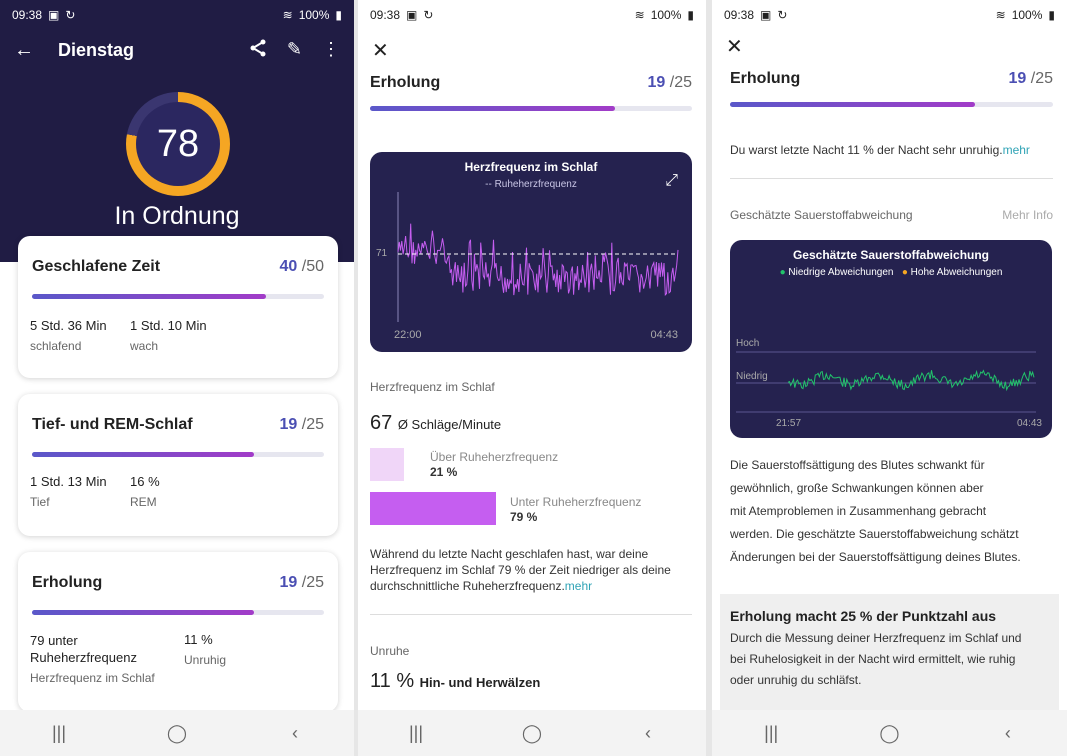 The image size is (1067, 756). Describe the element at coordinates (524, 517) in the screenshot. I see `below-value: 79 %` at that location.